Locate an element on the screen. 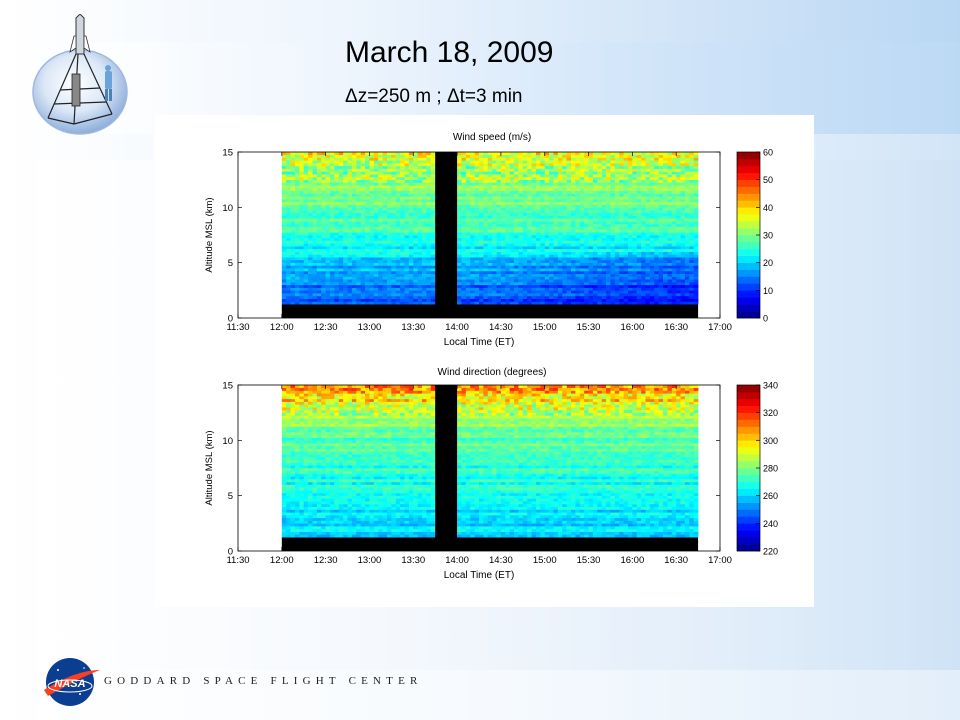 This screenshot has height=720, width=960. subtitle-t-text: t=3 min is located at coordinates (491, 96).